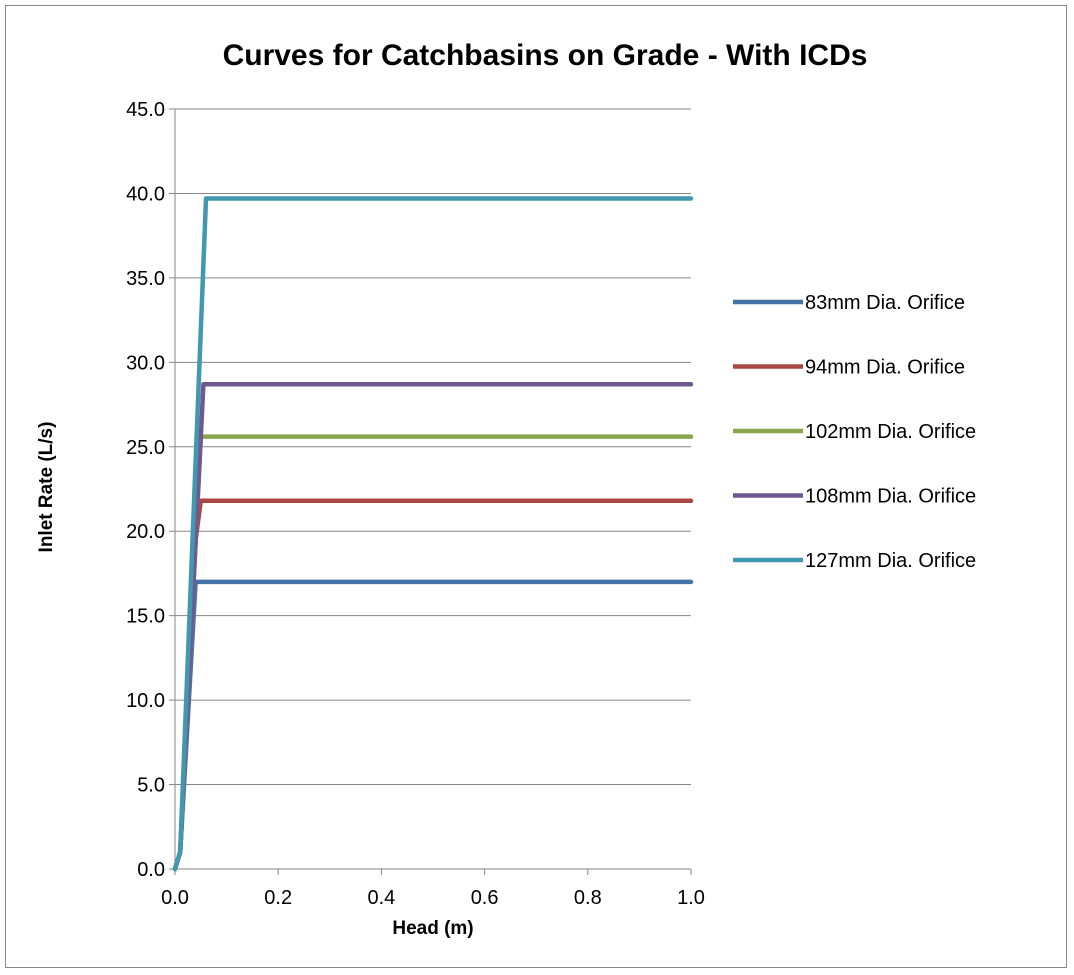 This screenshot has height=975, width=1074. Describe the element at coordinates (145, 532) in the screenshot. I see `y-tick-label: 20.0` at that location.